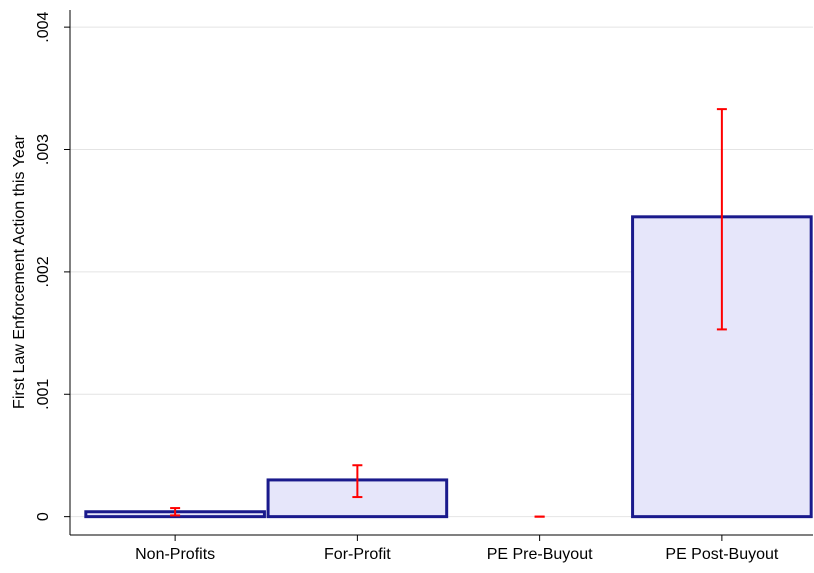 The image size is (814, 573). Describe the element at coordinates (43, 516) in the screenshot. I see `y-tick-label: 0` at that location.